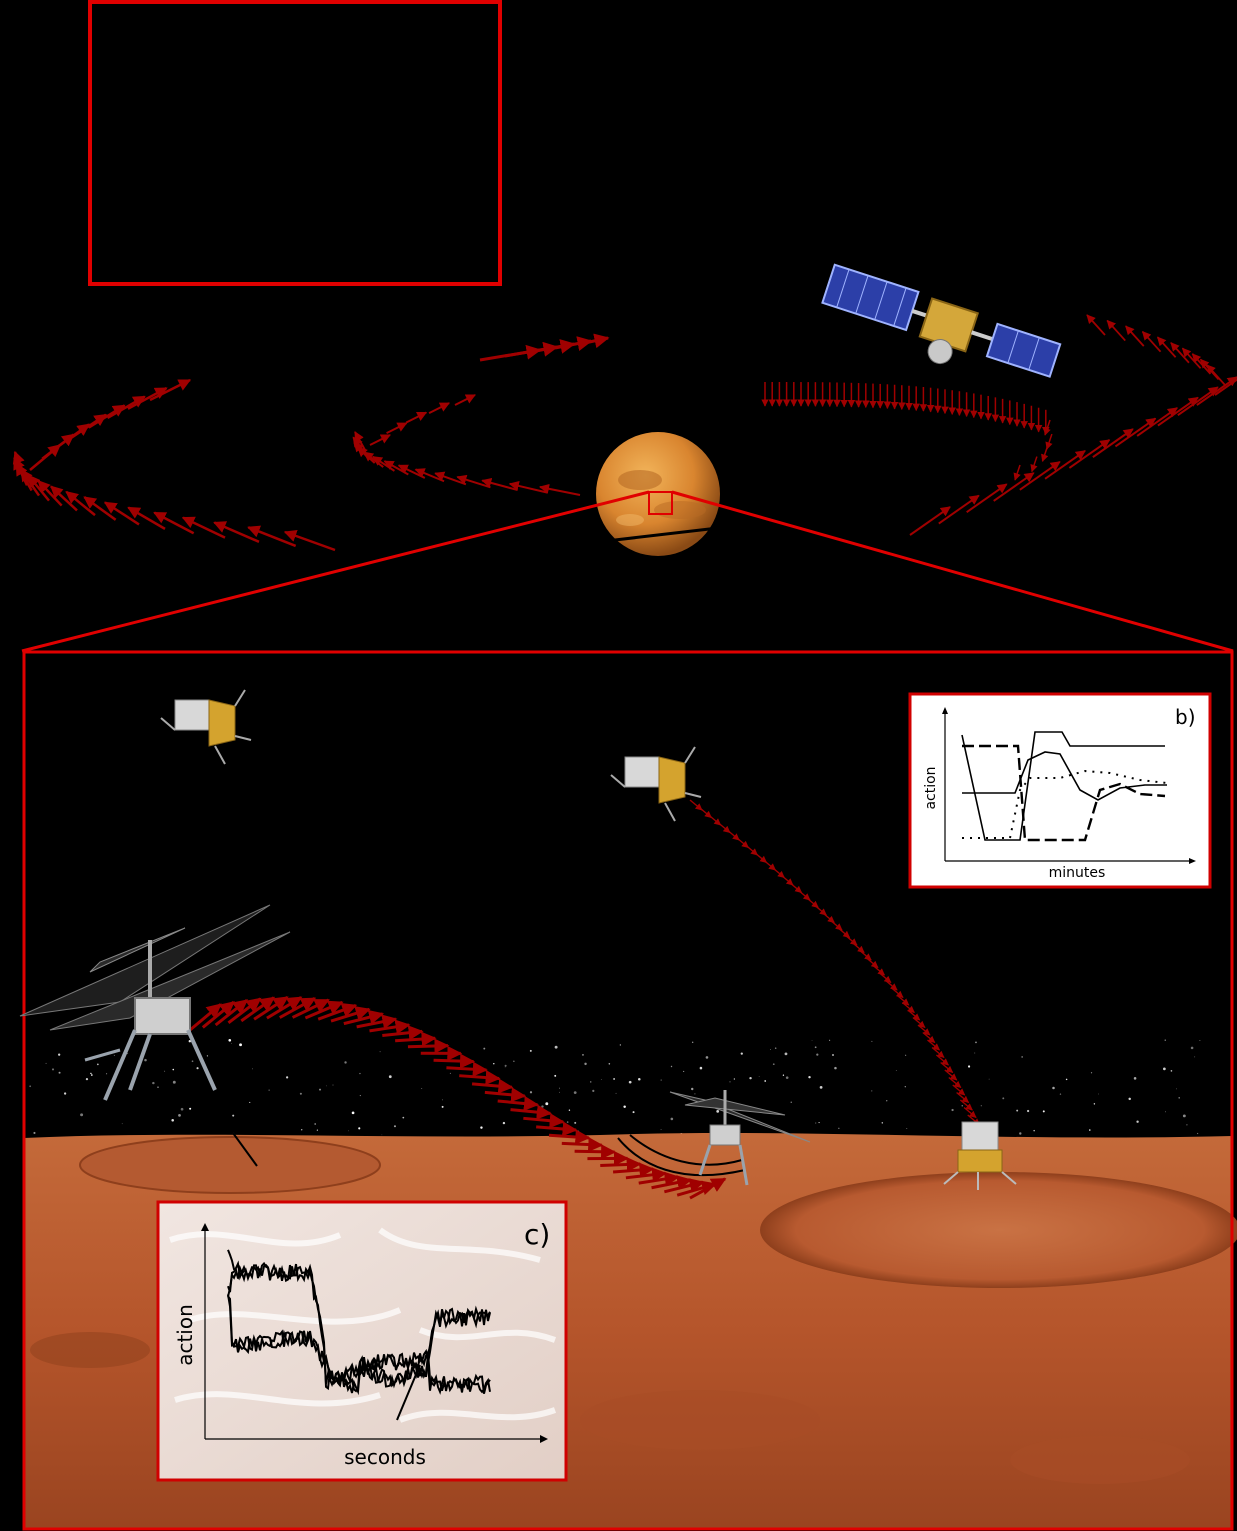  I want to click on zoom-line-left, so click(335, 571).